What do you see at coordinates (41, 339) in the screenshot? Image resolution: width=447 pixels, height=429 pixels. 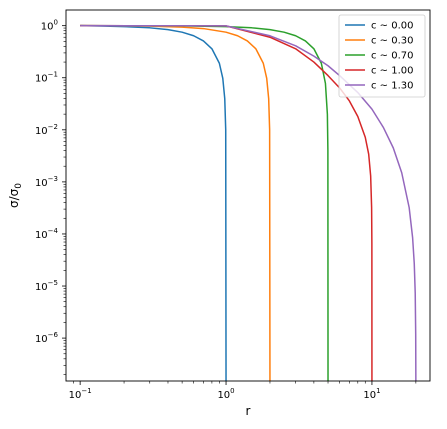 I see `y-tick-label-0-base: 10` at bounding box center [41, 339].